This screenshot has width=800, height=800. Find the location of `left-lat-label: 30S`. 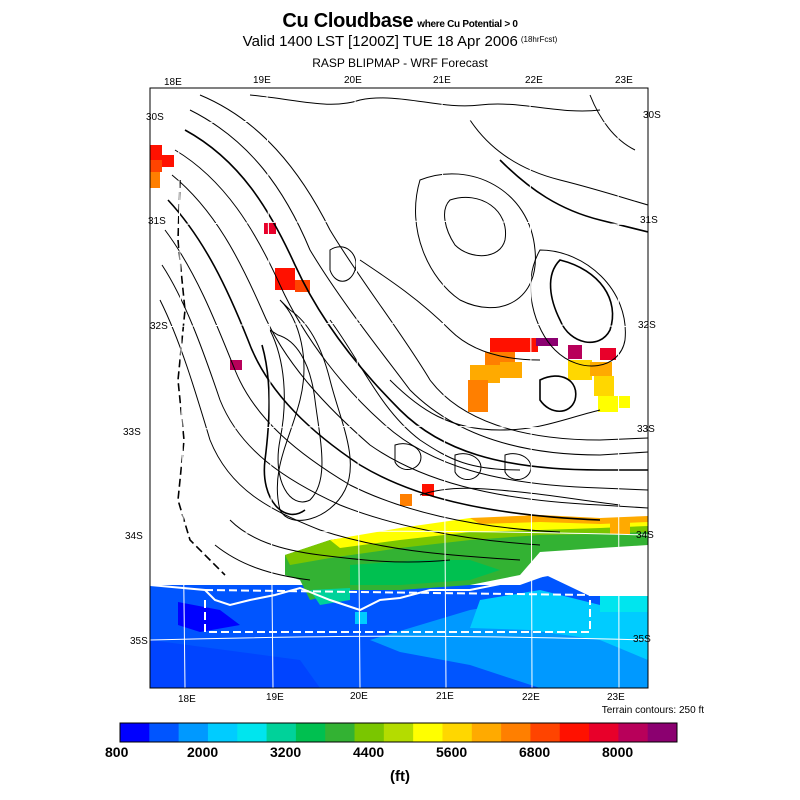

left-lat-label: 30S is located at coordinates (155, 117).